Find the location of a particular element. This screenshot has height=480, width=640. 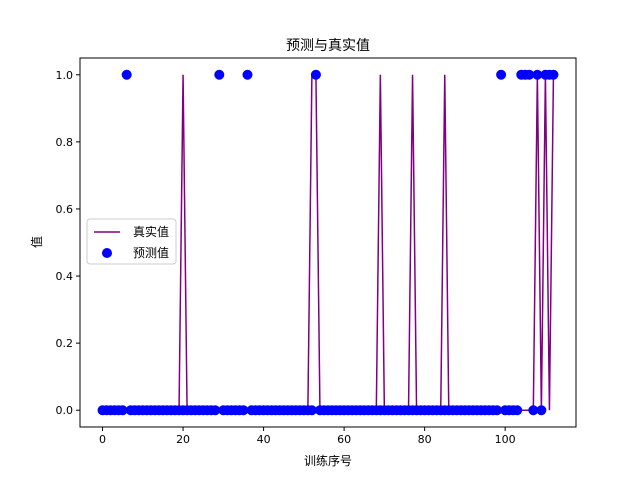

y-tick-label: 0.6 is located at coordinates (65, 209).